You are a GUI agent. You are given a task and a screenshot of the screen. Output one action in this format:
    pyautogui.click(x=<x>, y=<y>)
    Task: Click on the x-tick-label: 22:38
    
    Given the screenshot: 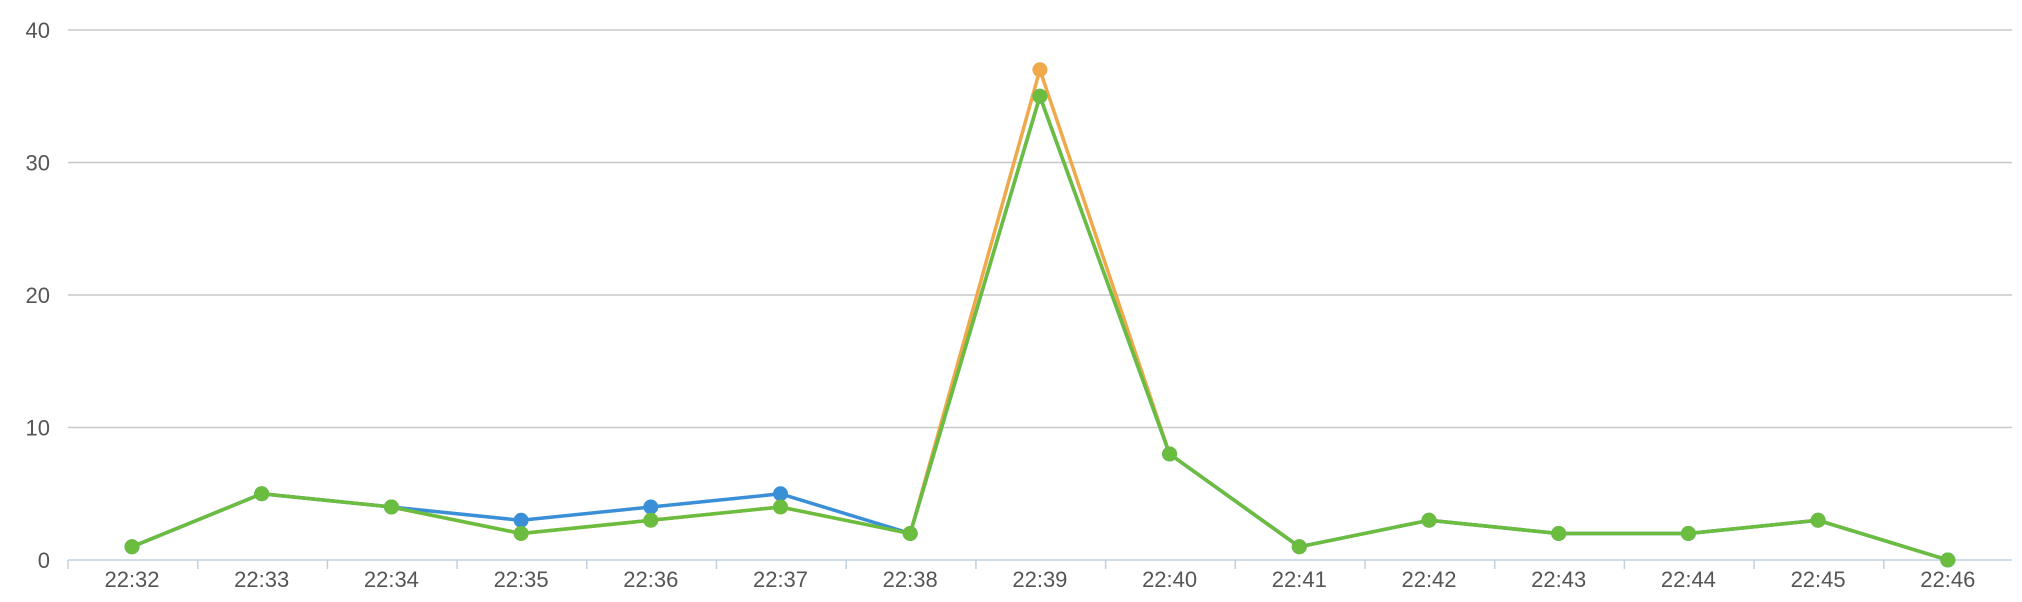 What is the action you would take?
    pyautogui.click(x=910, y=579)
    